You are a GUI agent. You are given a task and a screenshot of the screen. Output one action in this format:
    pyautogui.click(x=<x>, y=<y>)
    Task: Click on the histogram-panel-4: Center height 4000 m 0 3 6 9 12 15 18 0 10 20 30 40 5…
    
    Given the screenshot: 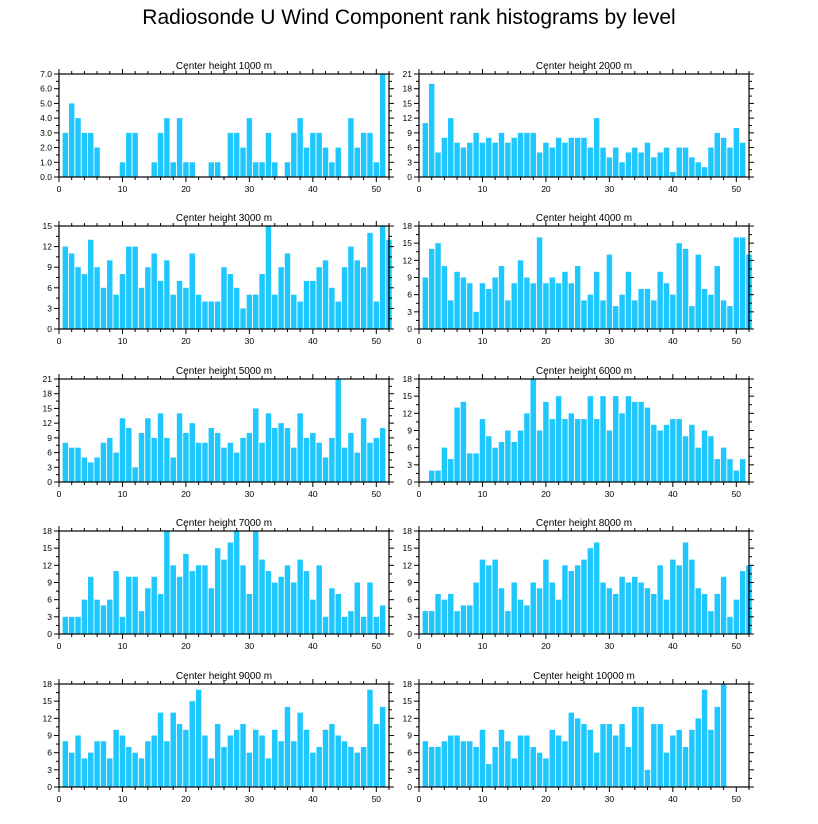 What is the action you would take?
    pyautogui.click(x=578, y=279)
    